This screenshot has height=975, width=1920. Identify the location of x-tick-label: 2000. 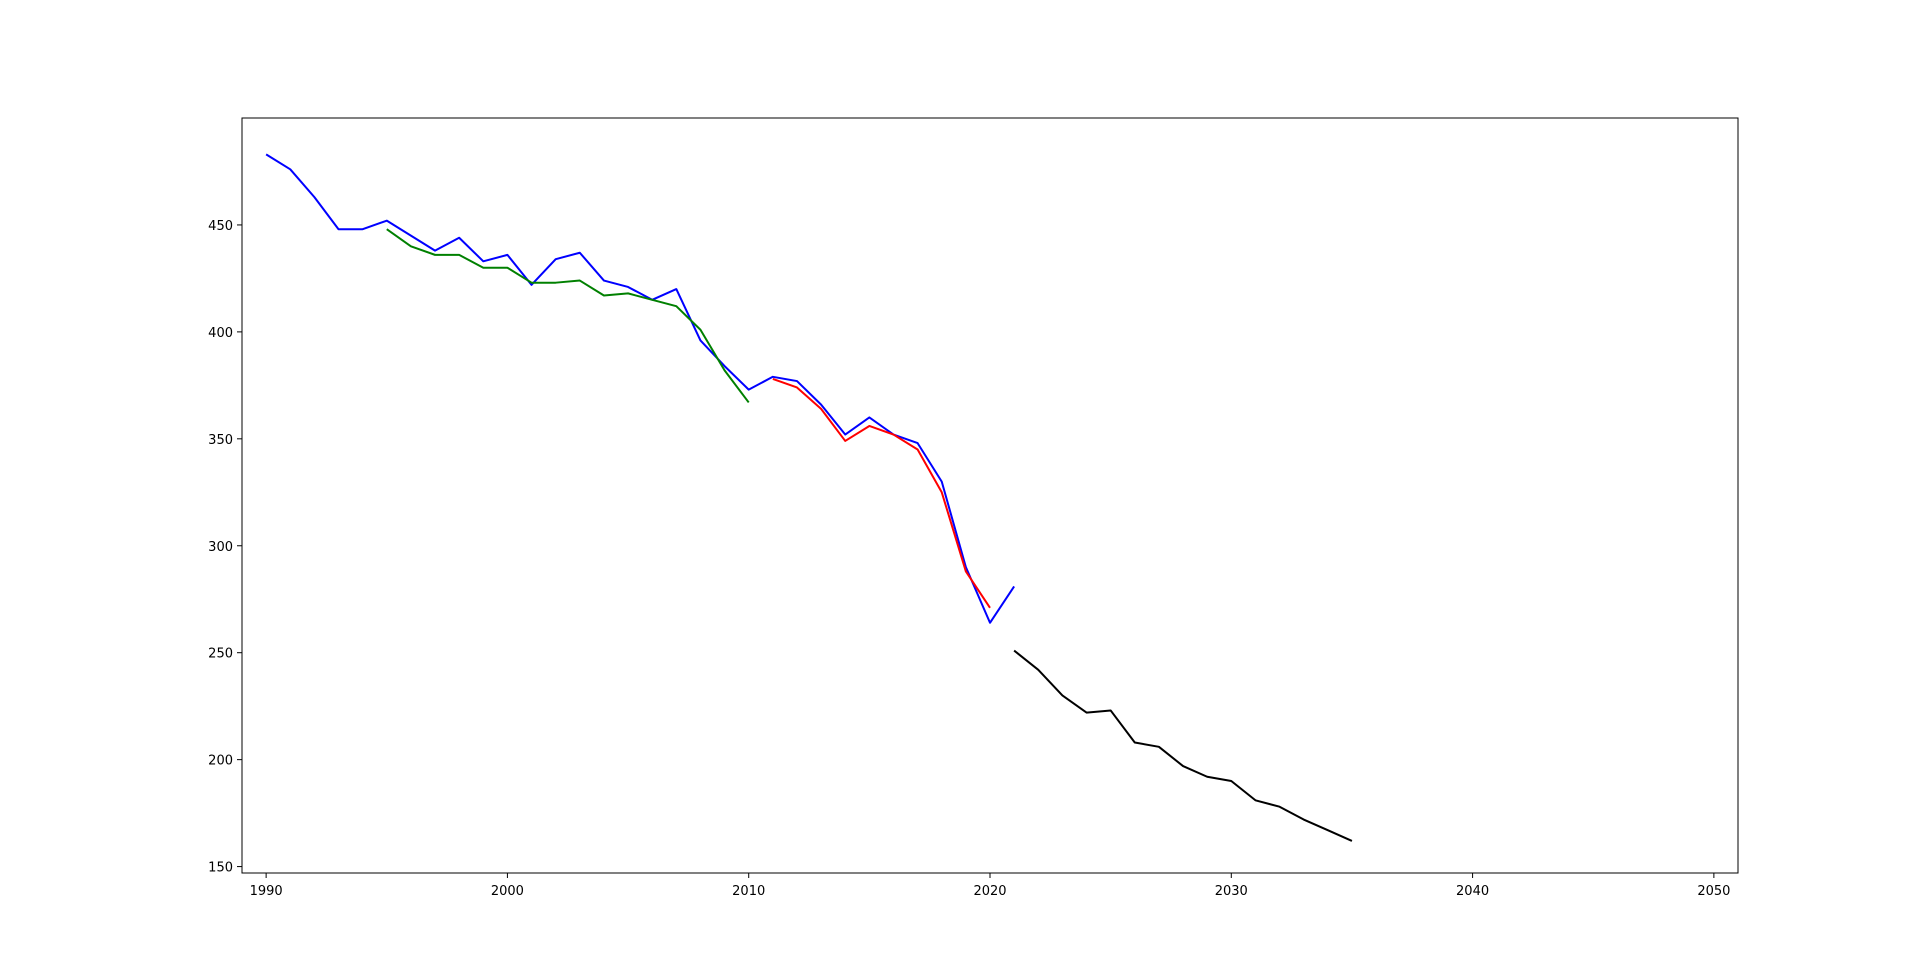
(507, 891).